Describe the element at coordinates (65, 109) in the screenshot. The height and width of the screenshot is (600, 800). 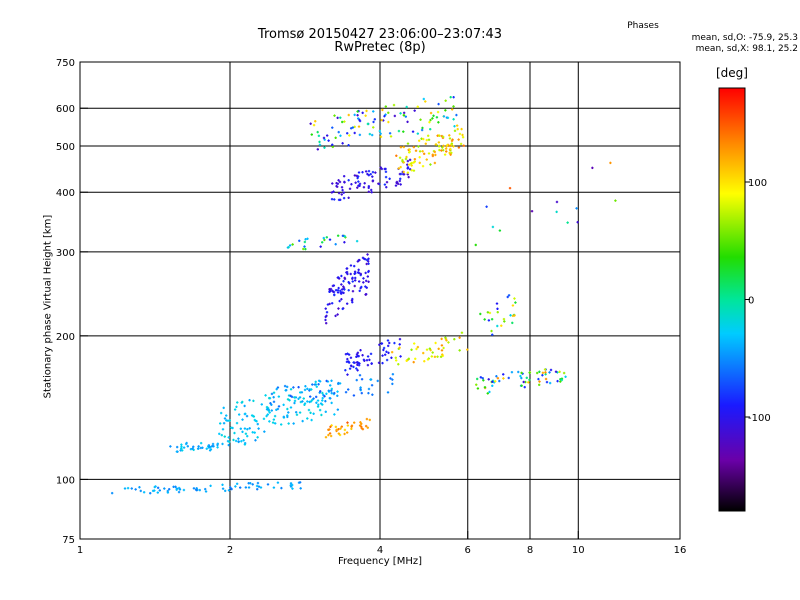
I see `y-tick-label: 600` at that location.